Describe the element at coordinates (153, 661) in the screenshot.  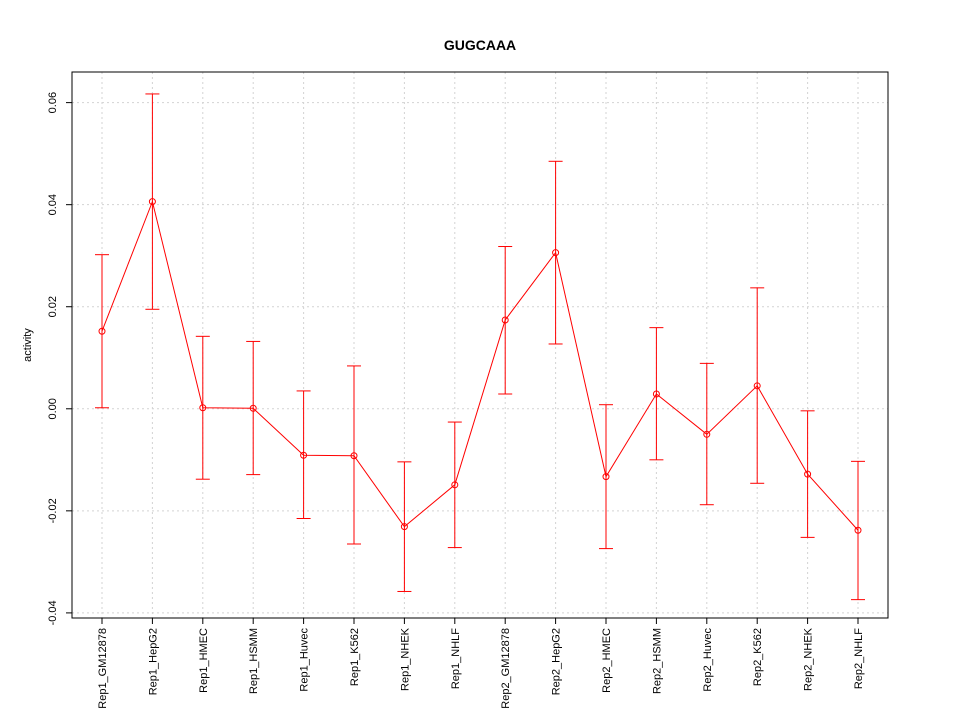
I see `x-tick-label: Rep1_HepG2` at that location.